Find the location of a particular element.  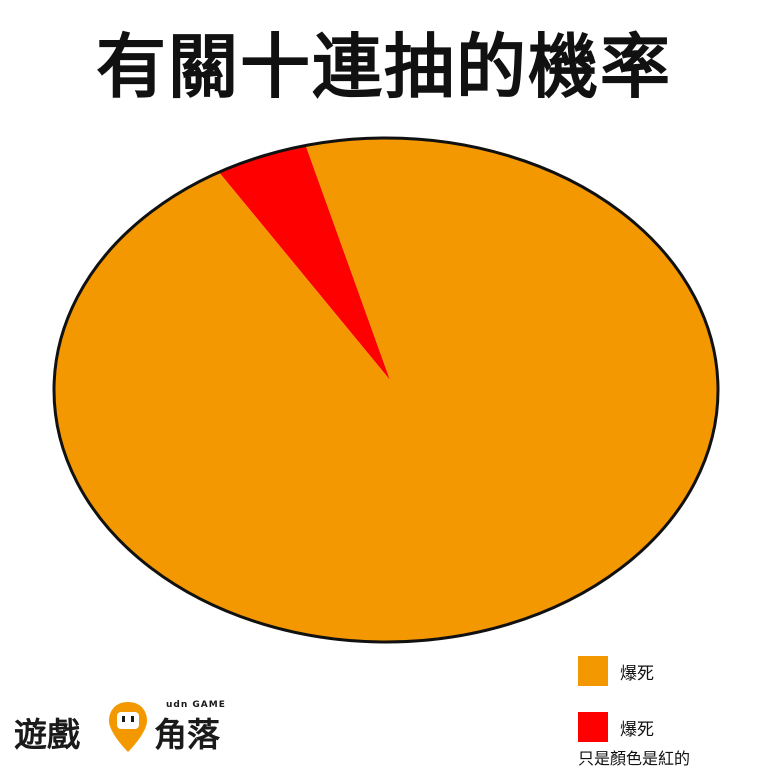

legend-entry-red: 爆死 is located at coordinates (616, 727).